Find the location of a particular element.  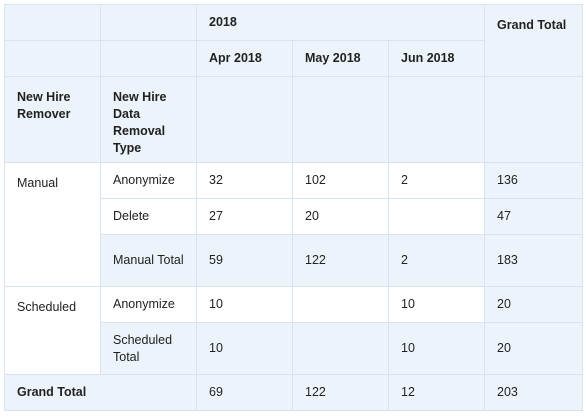

subtotal-row: Manual Total 59 122 2 183 is located at coordinates (294, 260).